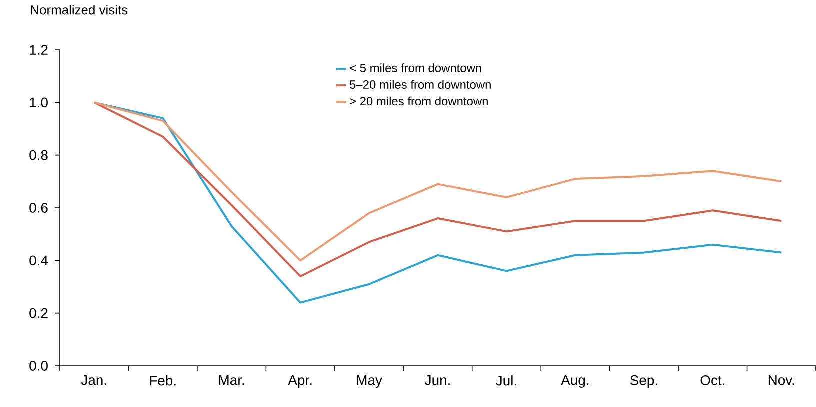  I want to click on x-tick-label: Feb., so click(163, 381).